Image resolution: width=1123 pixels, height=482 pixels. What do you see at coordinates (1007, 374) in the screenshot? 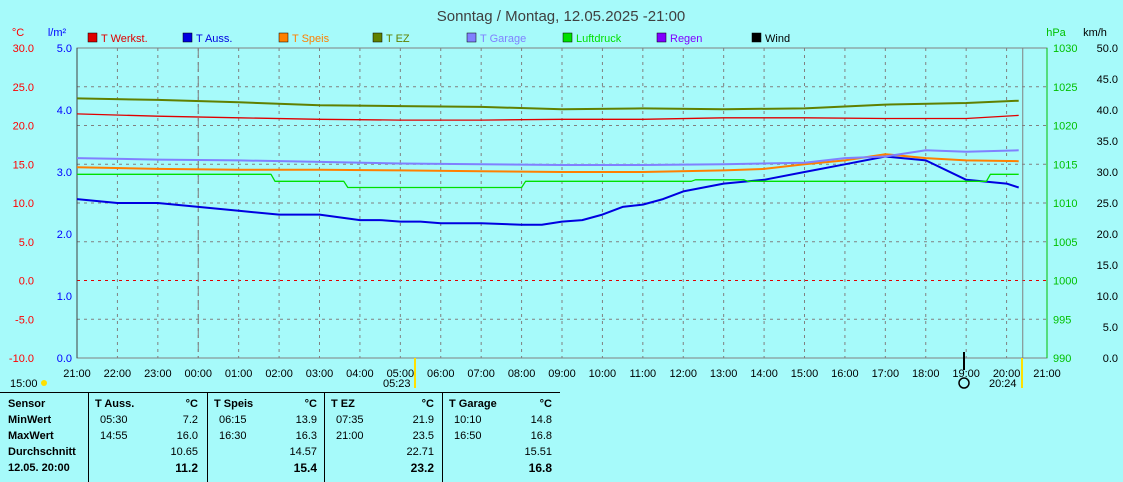
I see `x-axis-tick: 20:00` at bounding box center [1007, 374].